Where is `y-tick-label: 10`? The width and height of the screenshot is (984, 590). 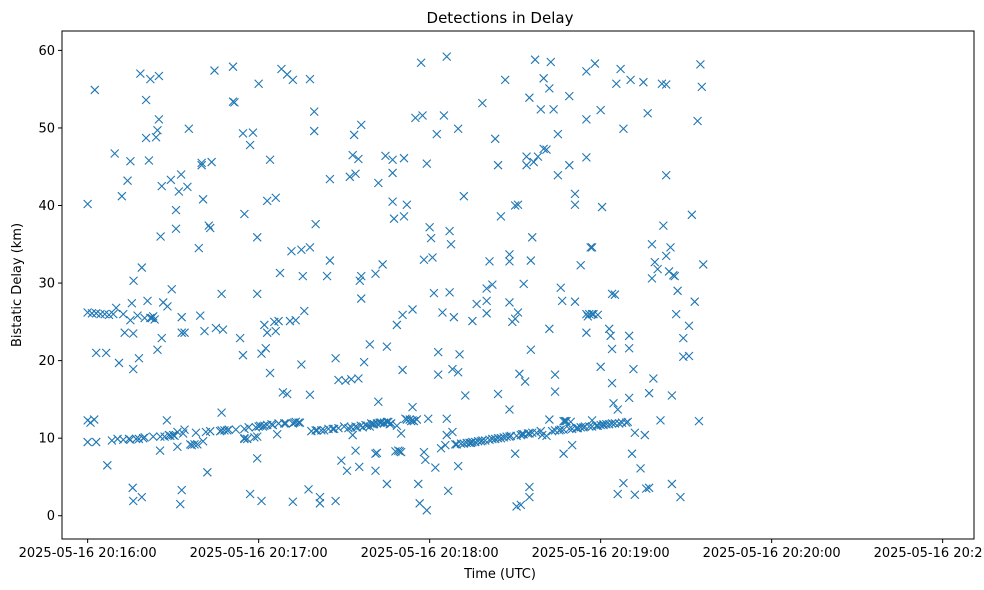 y-tick-label: 10 is located at coordinates (46, 439).